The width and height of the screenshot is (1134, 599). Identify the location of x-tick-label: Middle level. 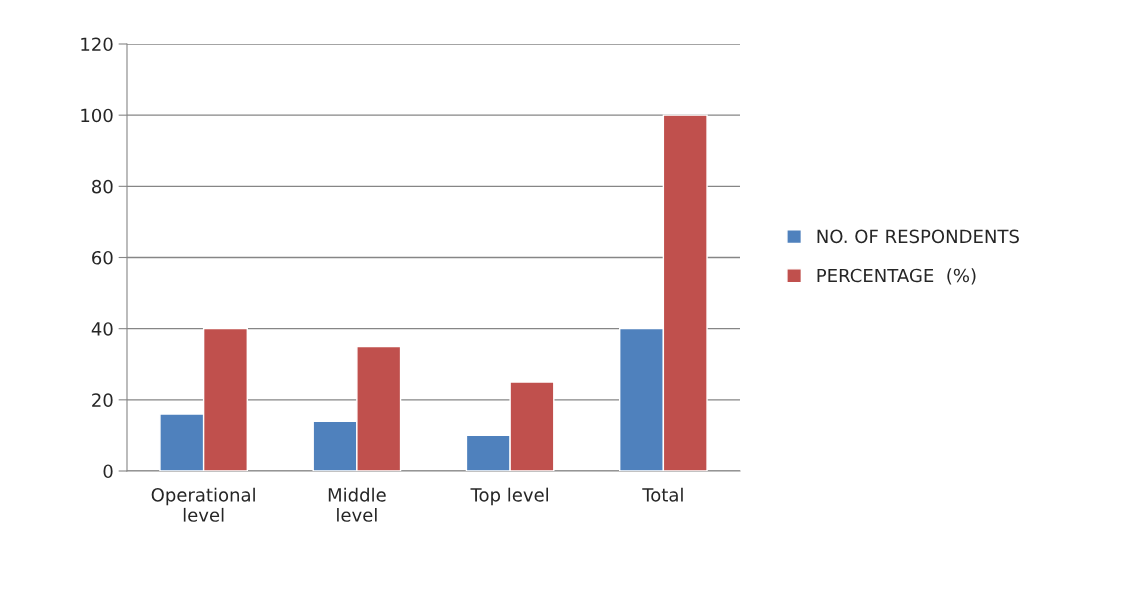
(357, 504).